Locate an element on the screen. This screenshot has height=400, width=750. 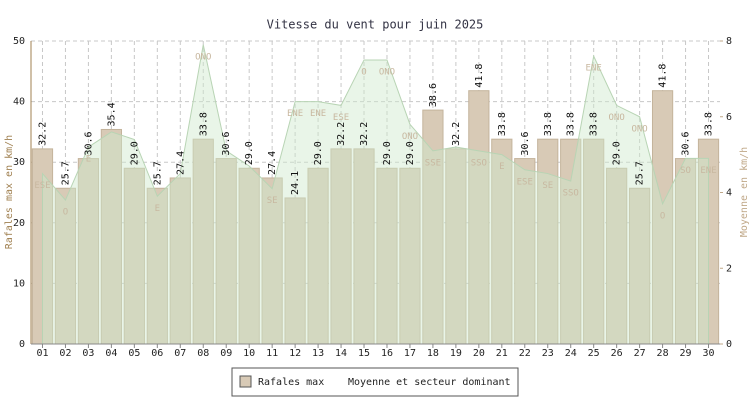
x-tick-label: 01 is located at coordinates (42, 353).